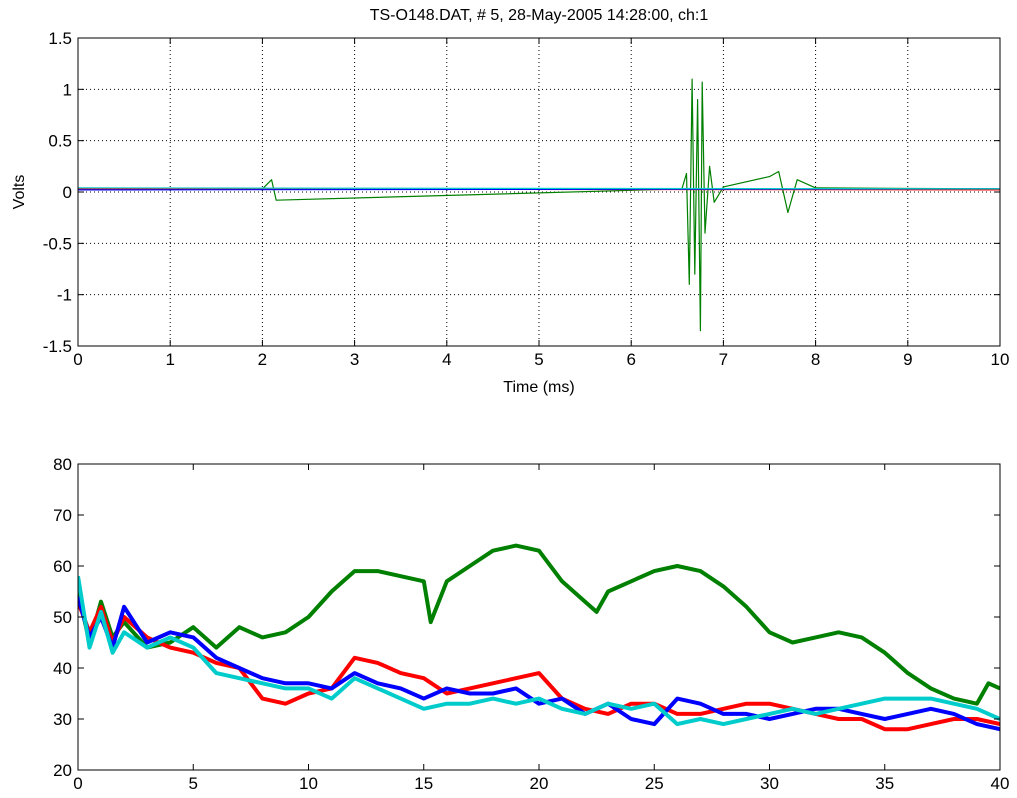 The image size is (1017, 798). I want to click on y-tick-label: -1, so click(64, 295).